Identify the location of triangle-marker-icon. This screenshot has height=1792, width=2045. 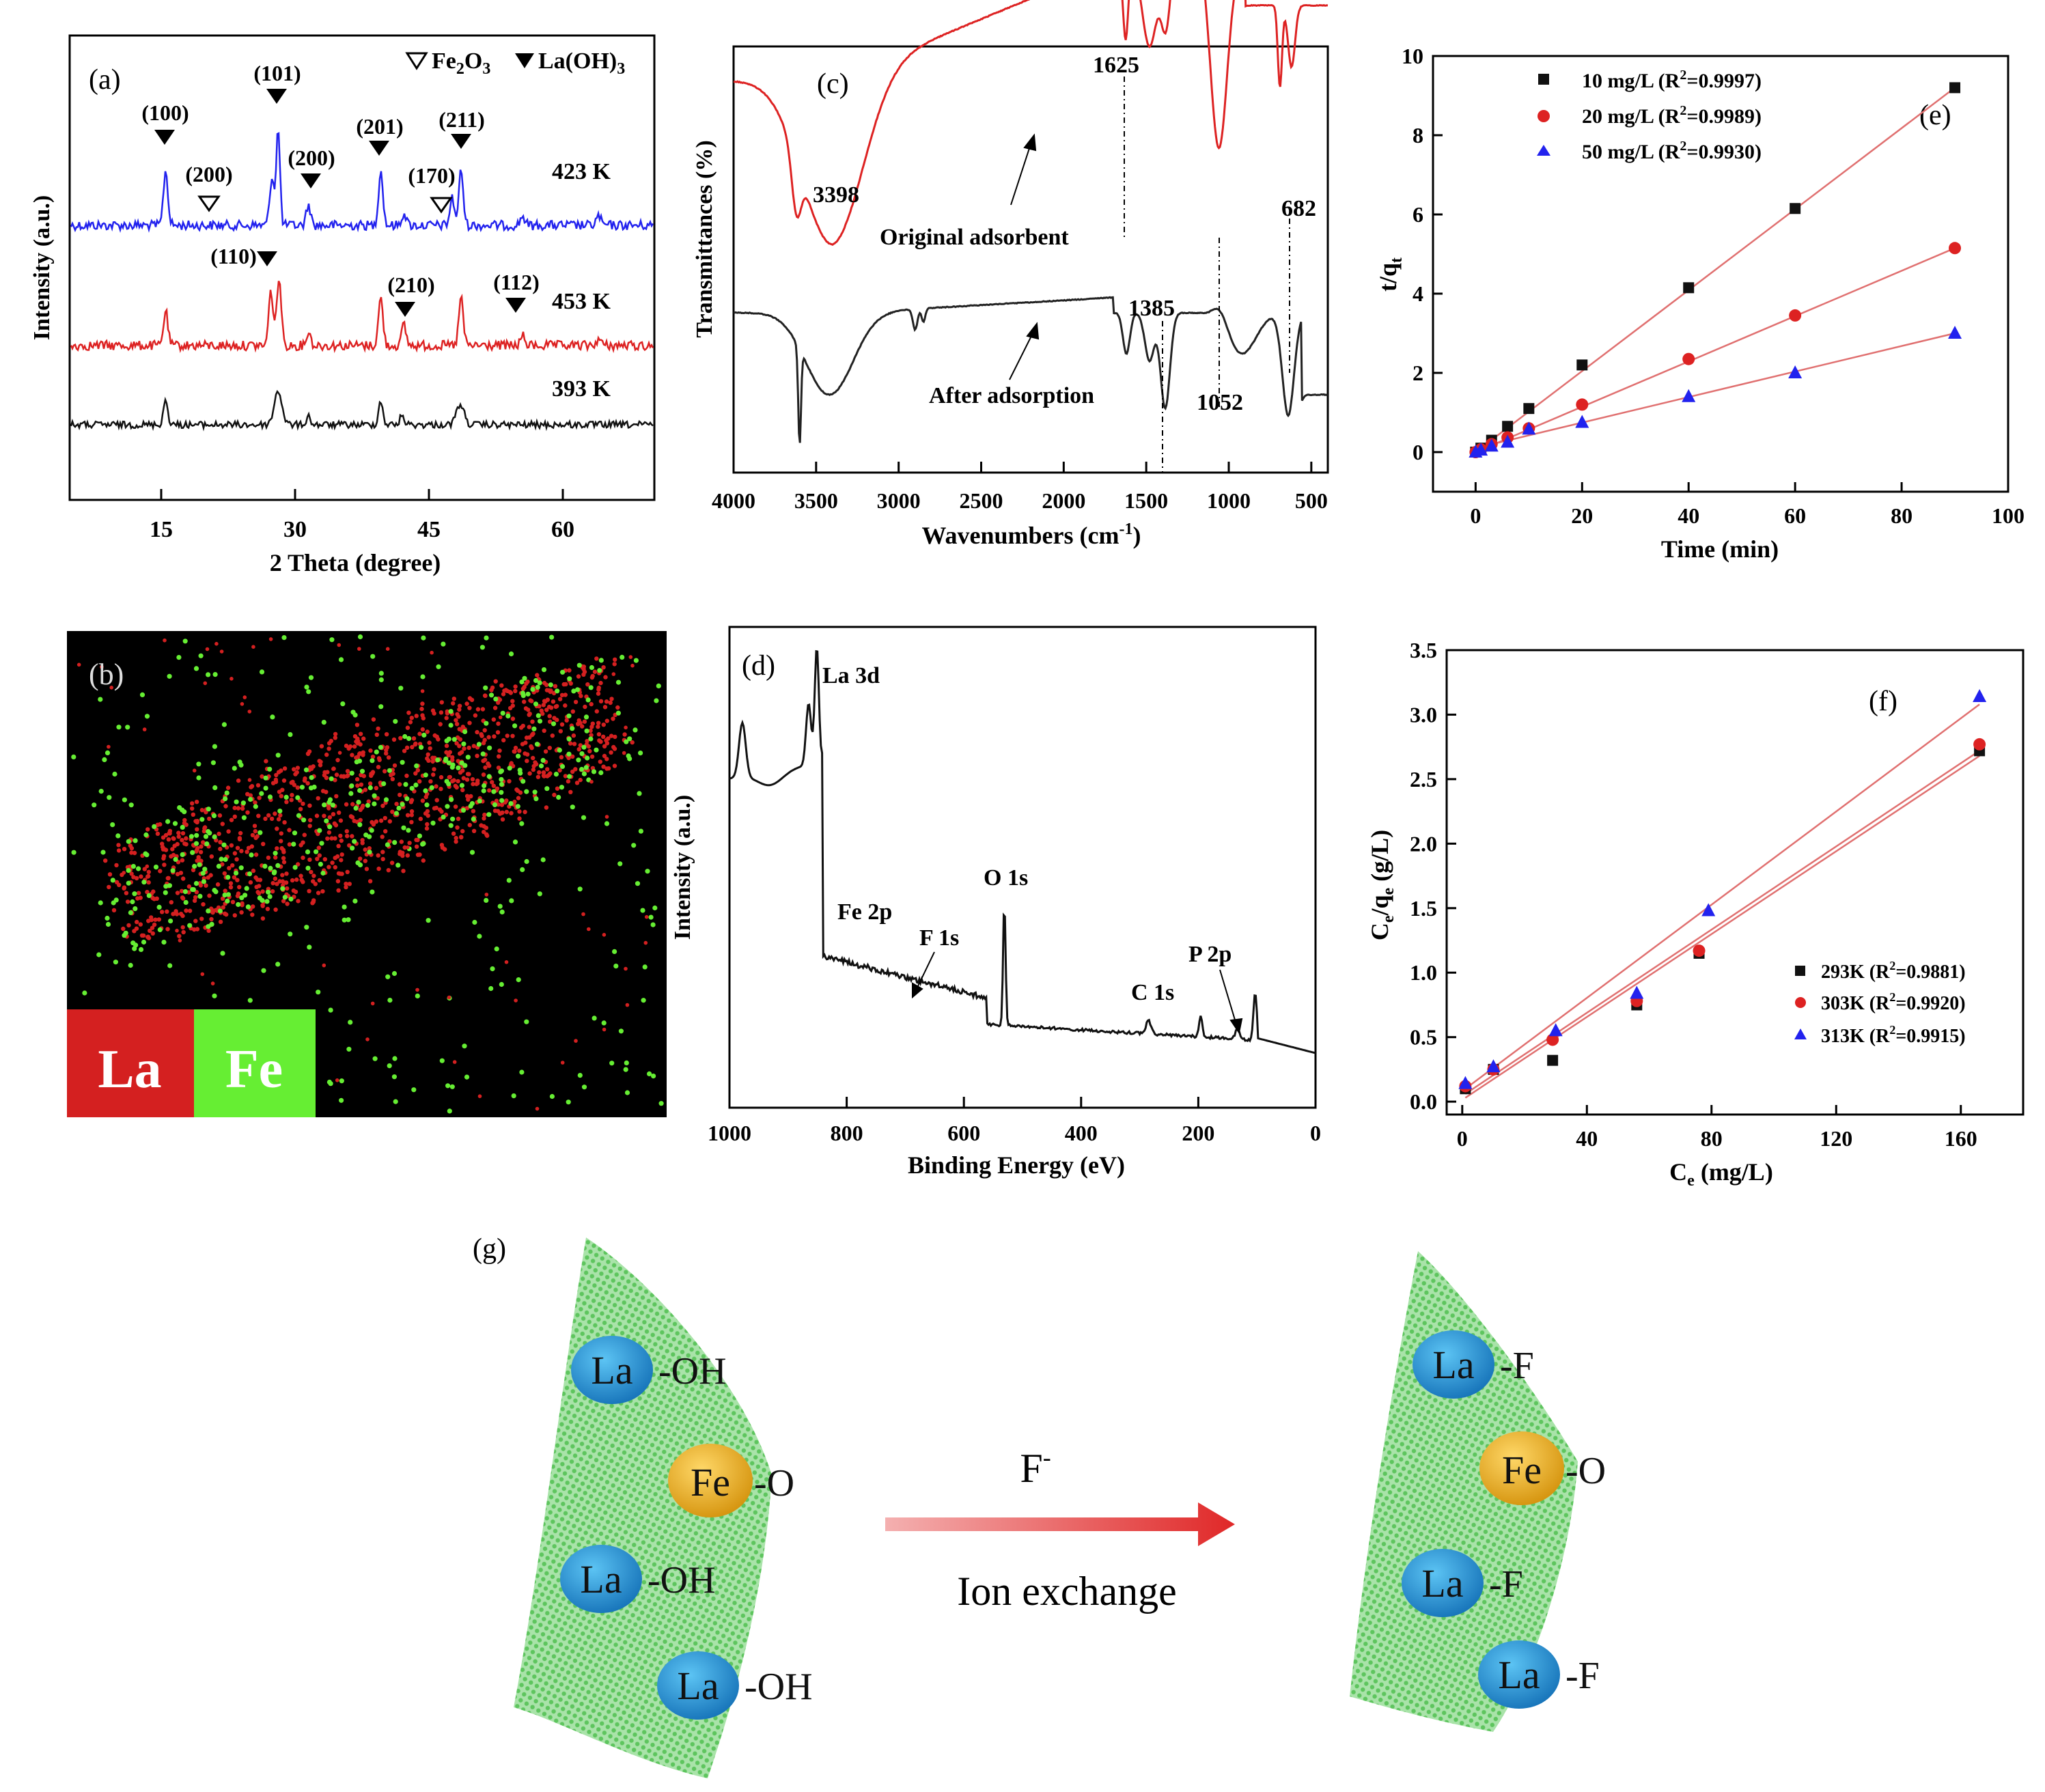
(1543, 150).